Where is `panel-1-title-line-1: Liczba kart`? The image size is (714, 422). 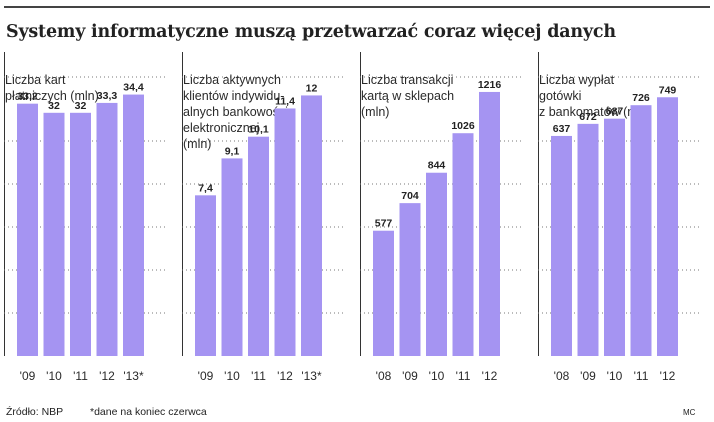 panel-1-title-line-1: Liczba kart is located at coordinates (35, 80).